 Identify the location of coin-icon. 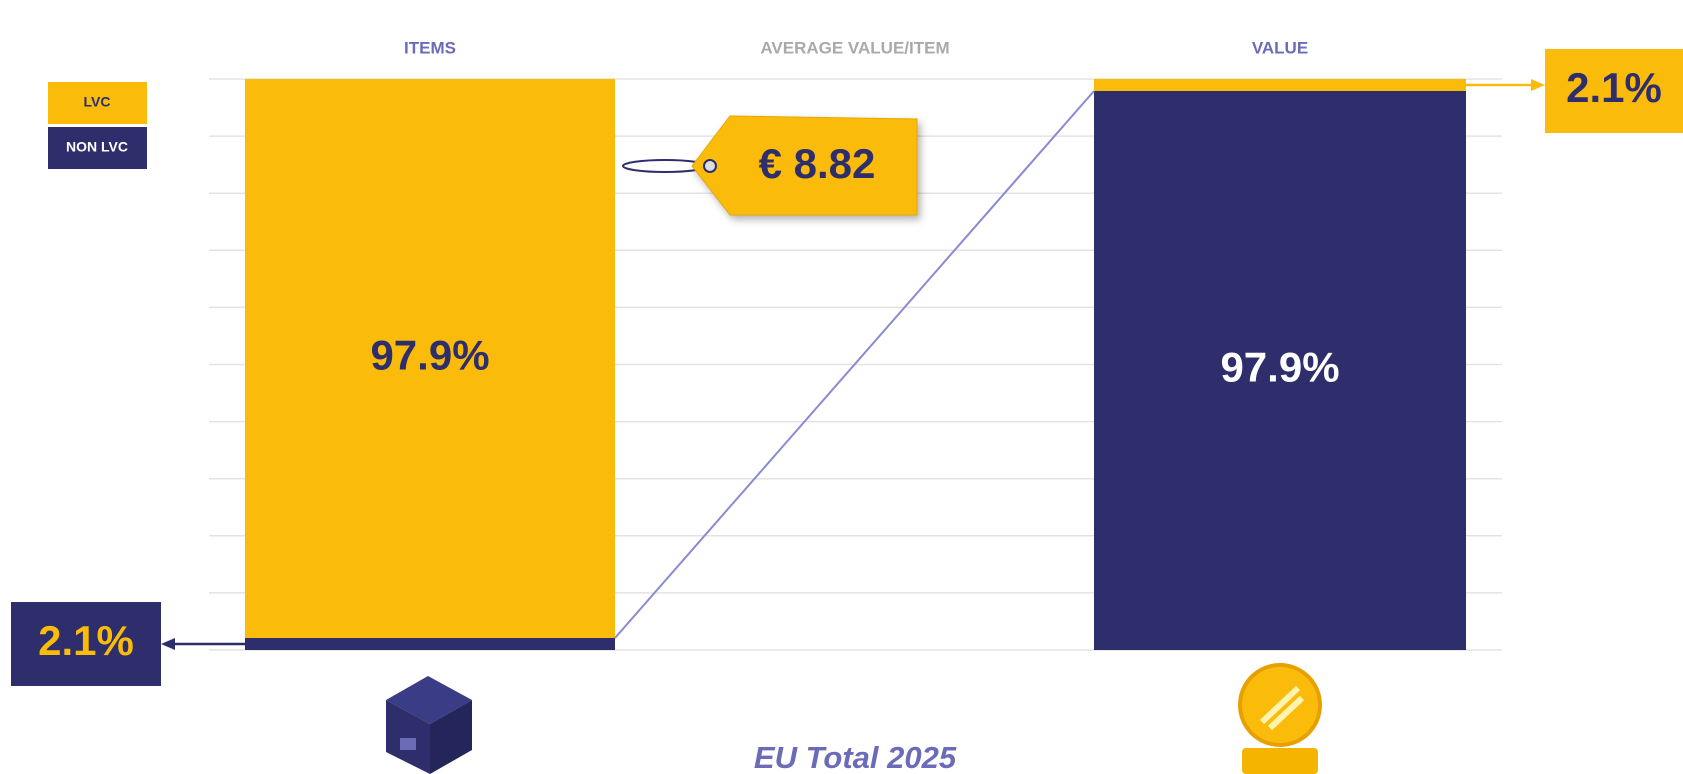
(1280, 718).